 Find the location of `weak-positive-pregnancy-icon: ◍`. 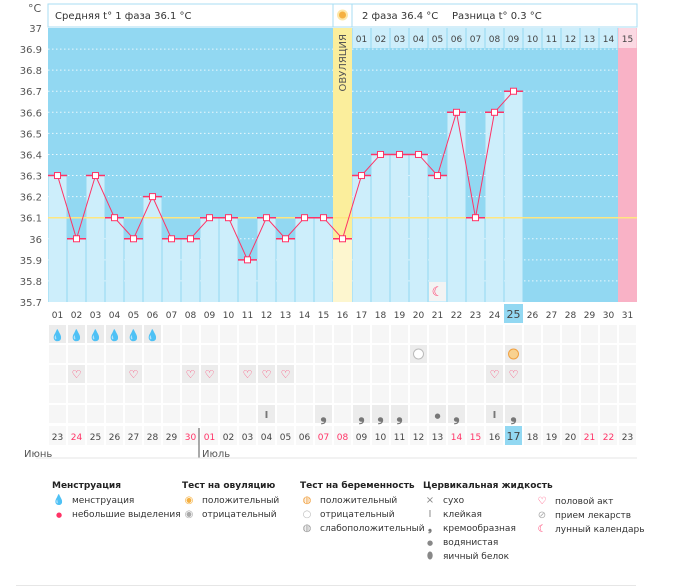

weak-positive-pregnancy-icon: ◍ is located at coordinates (307, 528).